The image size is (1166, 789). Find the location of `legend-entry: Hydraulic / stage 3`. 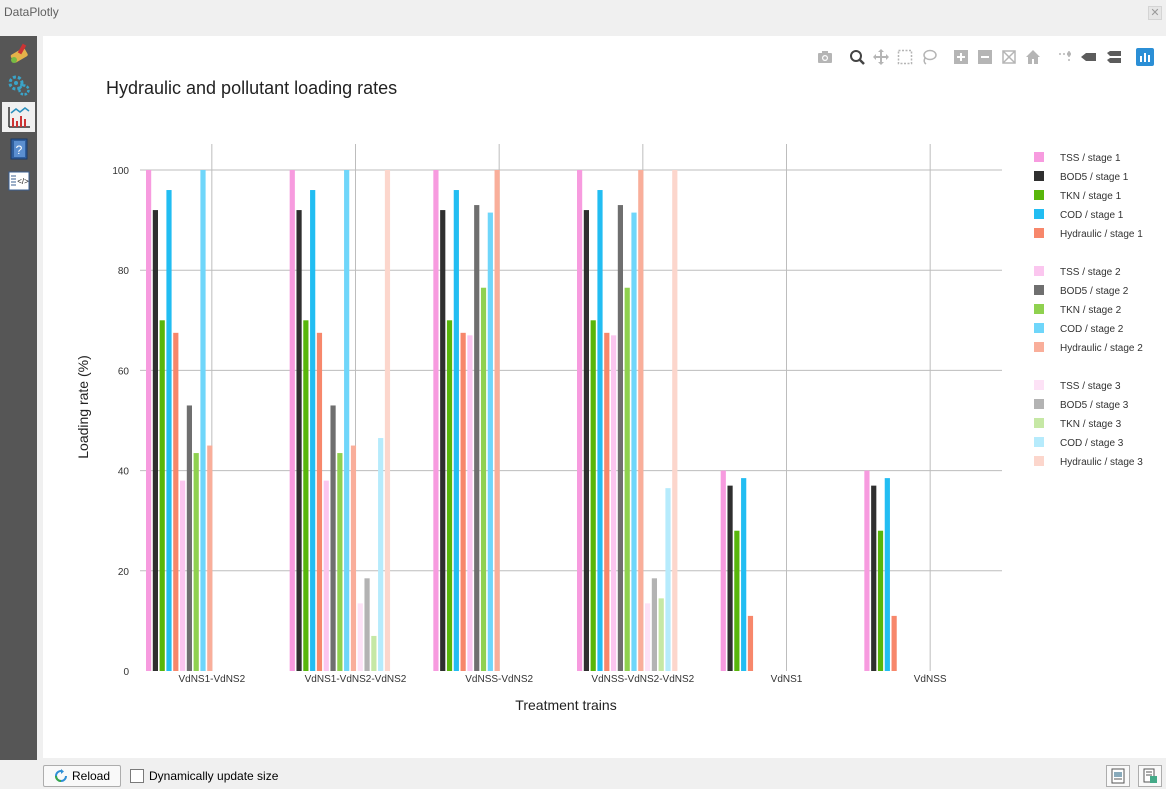

legend-entry: Hydraulic / stage 3 is located at coordinates (1101, 462).